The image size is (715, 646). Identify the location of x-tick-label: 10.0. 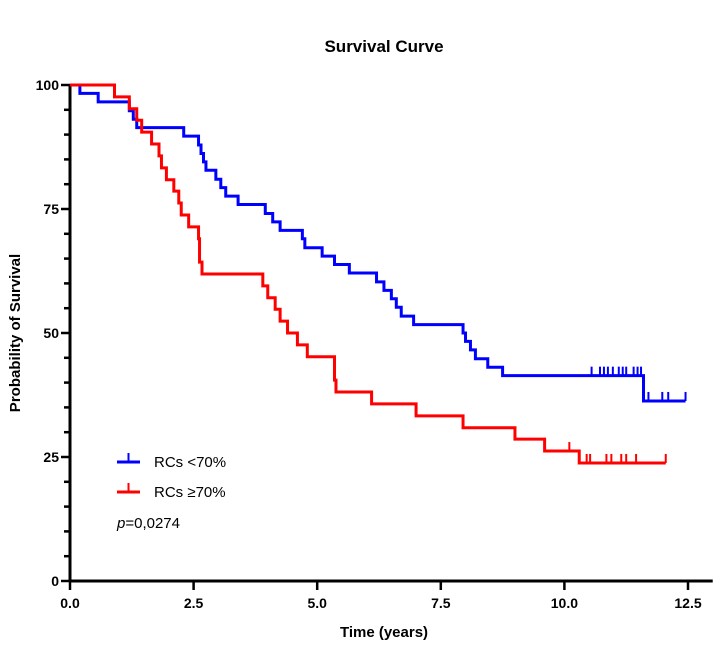
(564, 603).